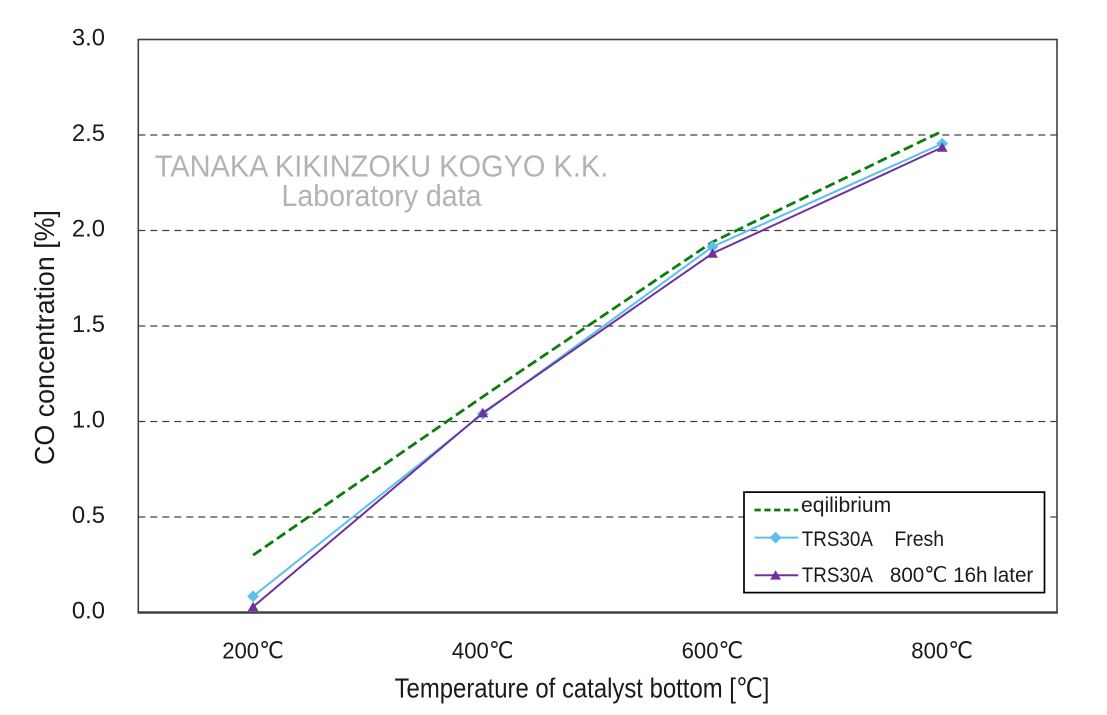 The height and width of the screenshot is (715, 1107). I want to click on svg-text: CO concentration [%], so click(44, 337).